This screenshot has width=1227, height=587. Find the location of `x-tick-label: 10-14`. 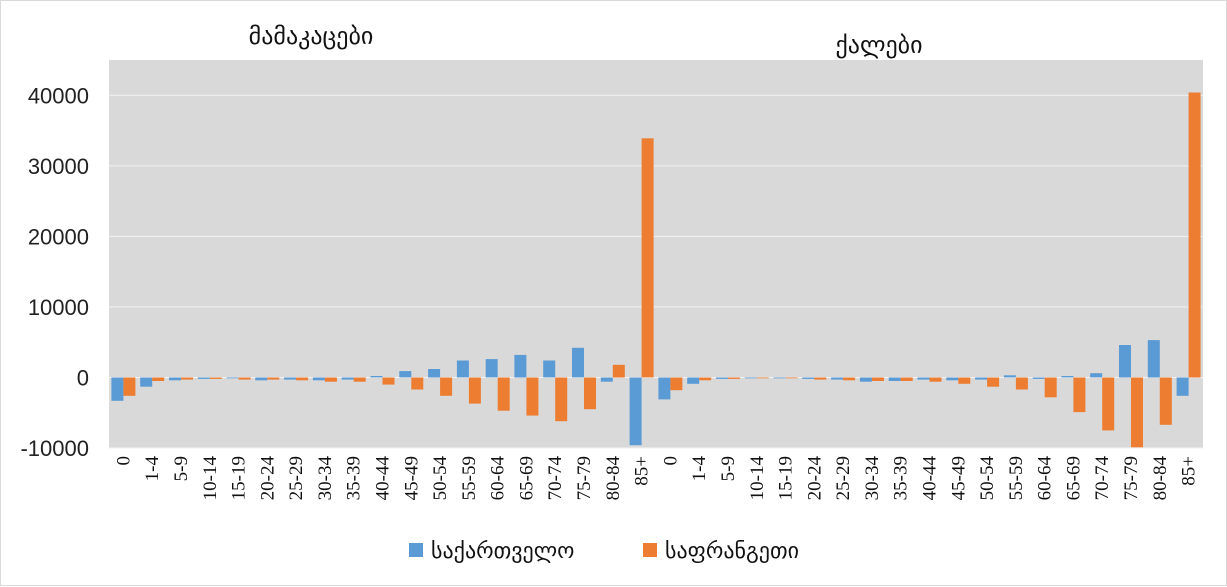

x-tick-label: 10-14 is located at coordinates (757, 478).